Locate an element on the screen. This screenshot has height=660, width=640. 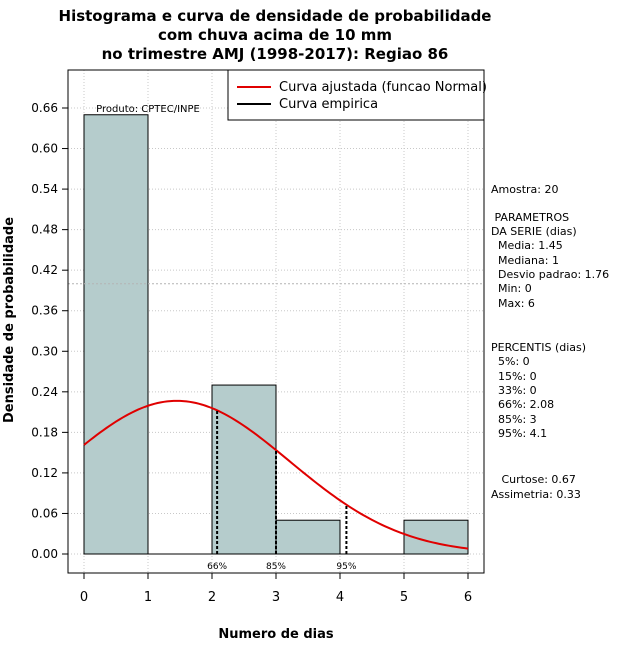
stat-p15: 15%: 0 is located at coordinates (514, 376).